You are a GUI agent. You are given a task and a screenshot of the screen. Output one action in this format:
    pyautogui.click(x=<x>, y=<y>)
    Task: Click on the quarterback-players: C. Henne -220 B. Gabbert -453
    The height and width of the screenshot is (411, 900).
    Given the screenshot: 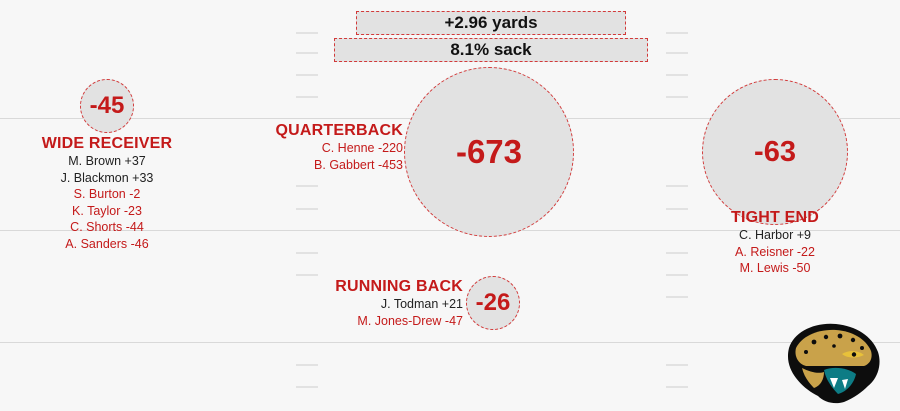 What is the action you would take?
    pyautogui.click(x=316, y=156)
    